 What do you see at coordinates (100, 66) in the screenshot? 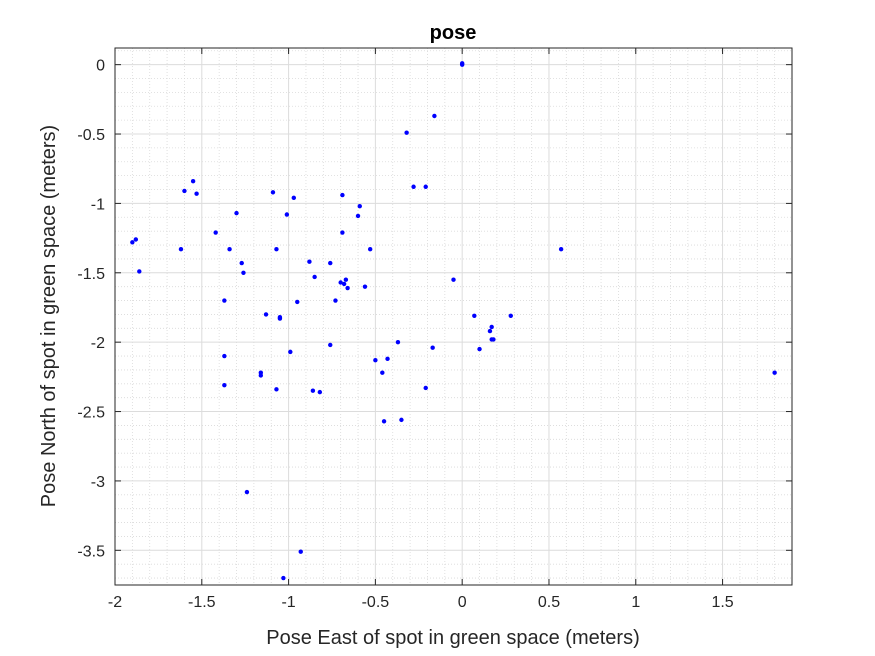
I see `y-tick-label: 0` at bounding box center [100, 66].